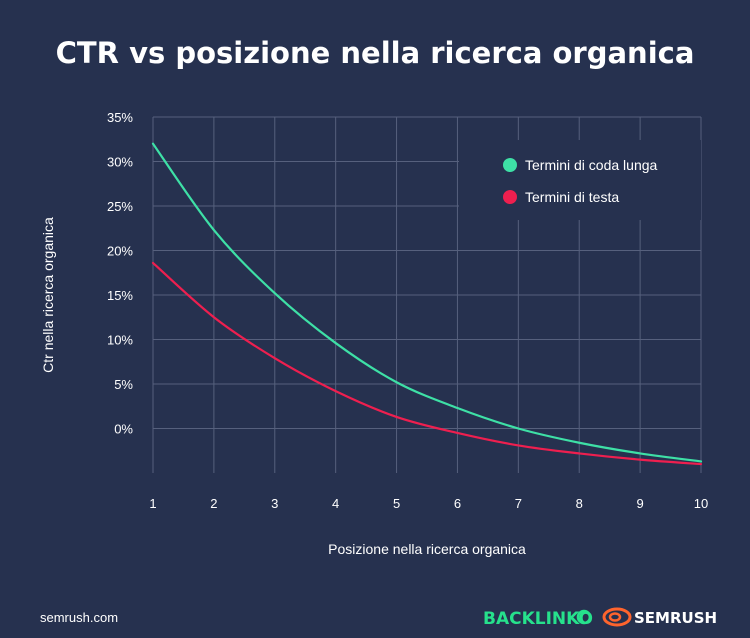 The height and width of the screenshot is (638, 750). Describe the element at coordinates (123, 384) in the screenshot. I see `y-tick-label: 5%` at that location.